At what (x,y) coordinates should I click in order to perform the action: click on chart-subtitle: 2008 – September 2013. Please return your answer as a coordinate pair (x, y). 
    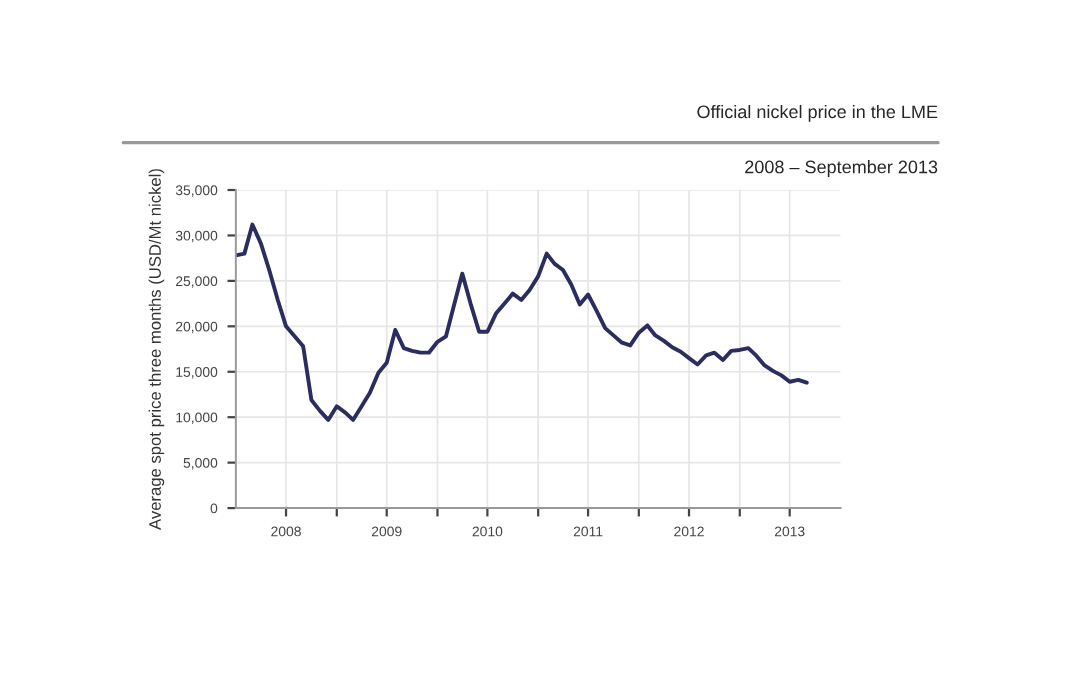
    Looking at the image, I should click on (841, 168).